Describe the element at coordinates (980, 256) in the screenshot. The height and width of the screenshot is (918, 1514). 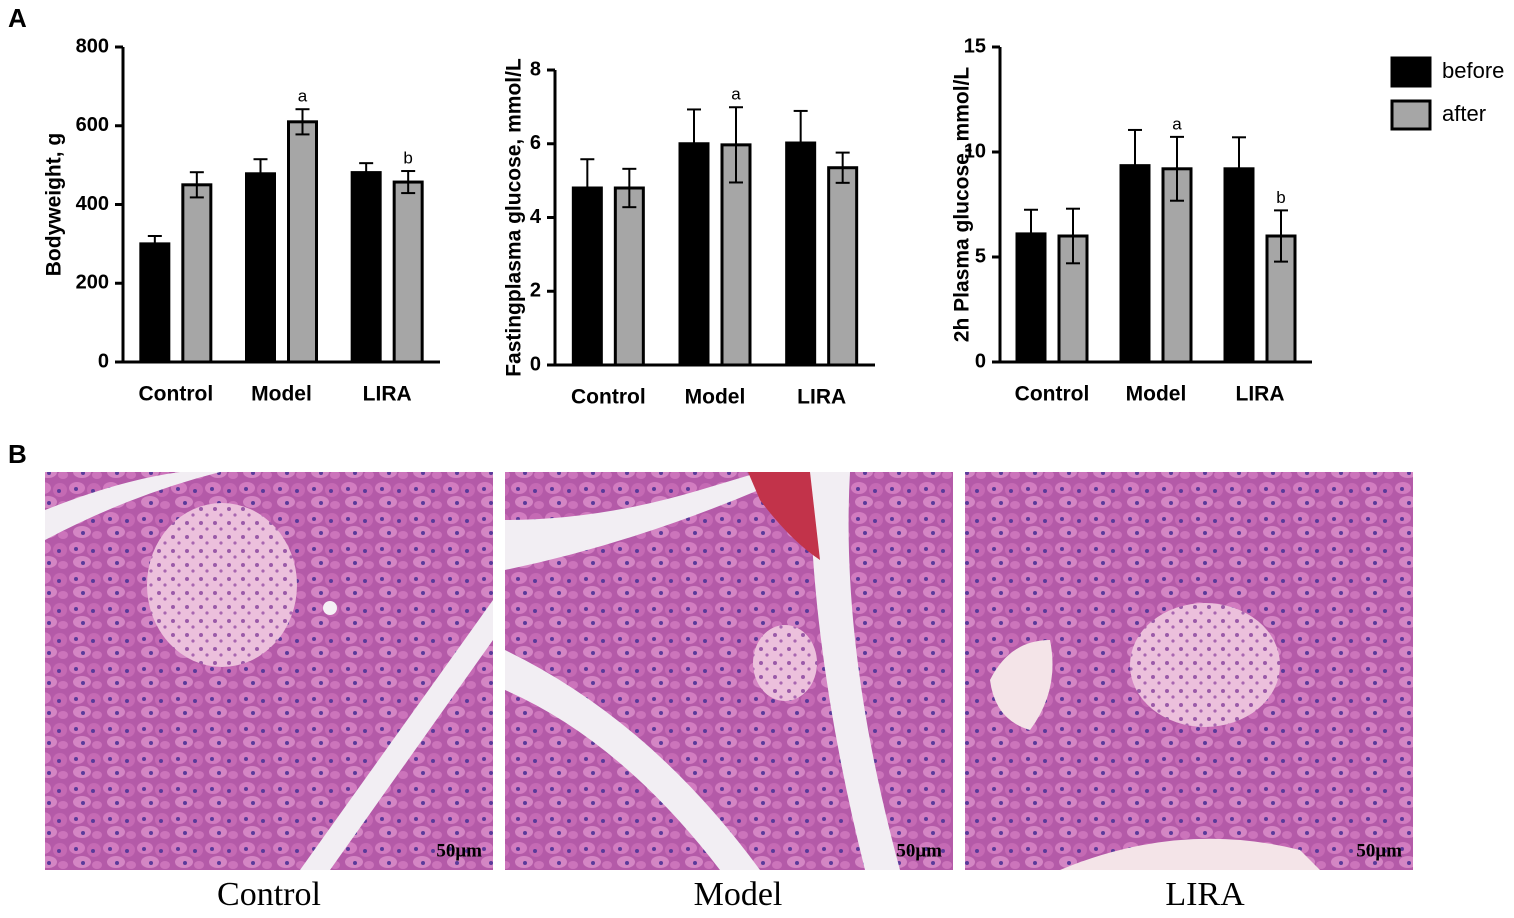
I see `y-tick-label: 5` at that location.